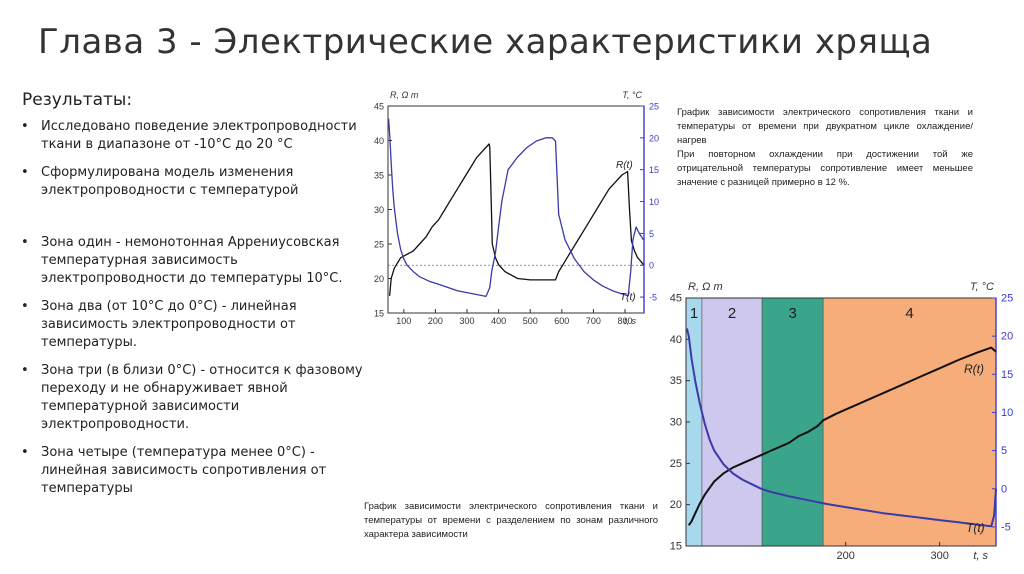  What do you see at coordinates (732, 422) in the screenshot?
I see `zone-2-band` at bounding box center [732, 422].